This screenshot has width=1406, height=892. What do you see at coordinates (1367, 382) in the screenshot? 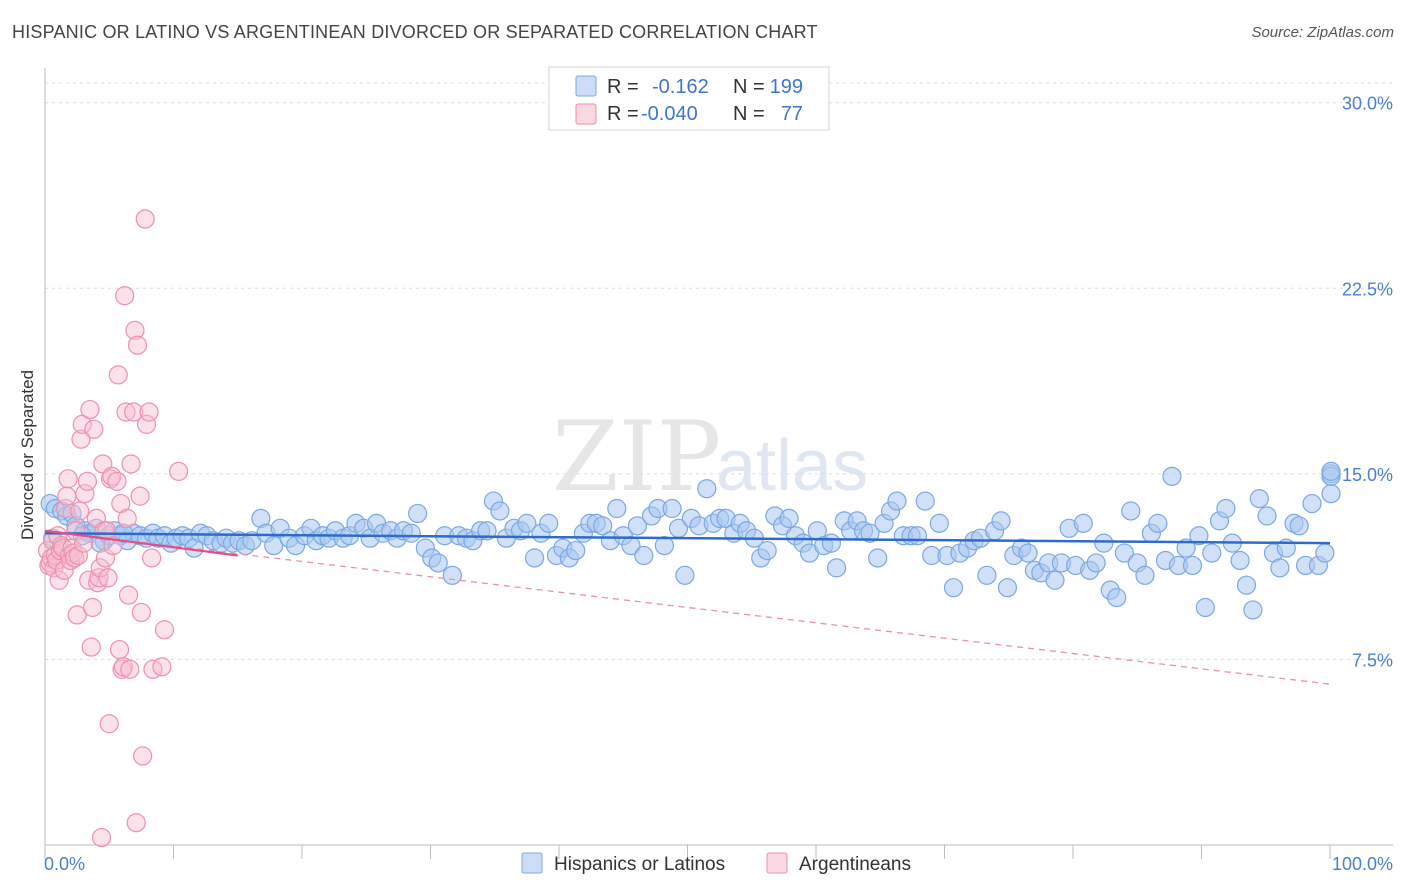
I see `y-tick-labels: 7.5% 15.0% 22.5% 30.0%` at bounding box center [1367, 382].